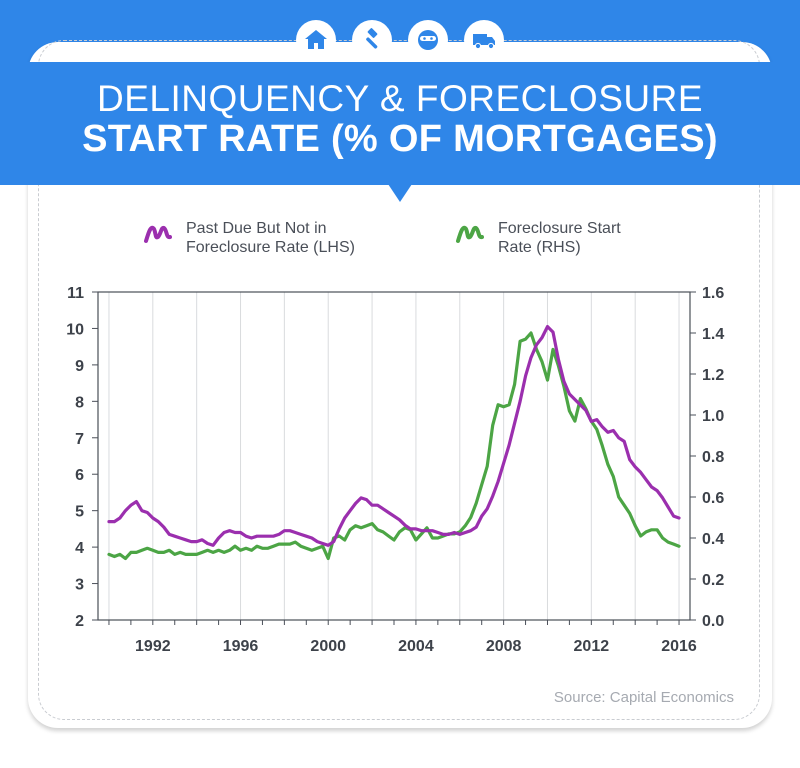  What do you see at coordinates (470, 234) in the screenshot?
I see `legend-squiggle-green-icon` at bounding box center [470, 234].